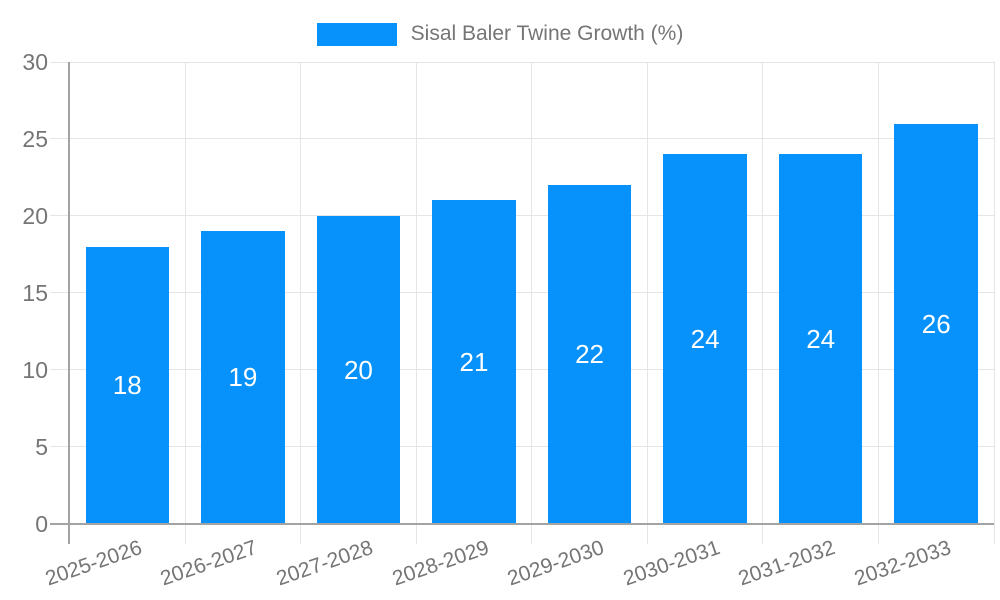 The height and width of the screenshot is (600, 1000). What do you see at coordinates (41, 446) in the screenshot?
I see `y-tick-label: 5` at bounding box center [41, 446].